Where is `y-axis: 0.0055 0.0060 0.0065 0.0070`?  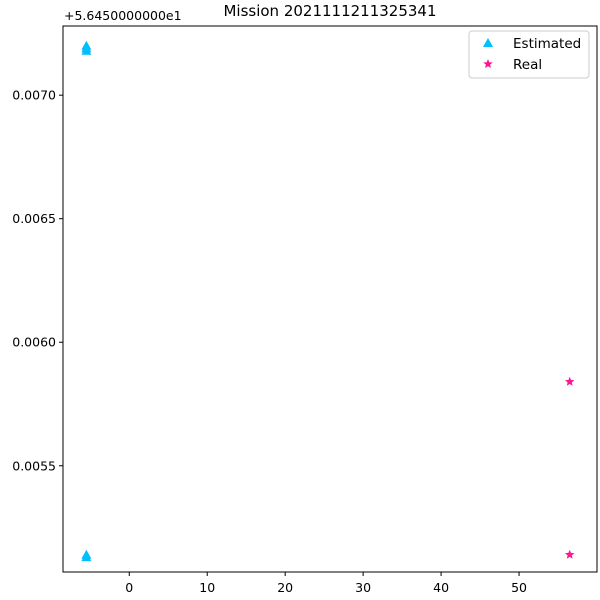
y-axis: 0.0055 0.0060 0.0065 0.0070 is located at coordinates (37, 280).